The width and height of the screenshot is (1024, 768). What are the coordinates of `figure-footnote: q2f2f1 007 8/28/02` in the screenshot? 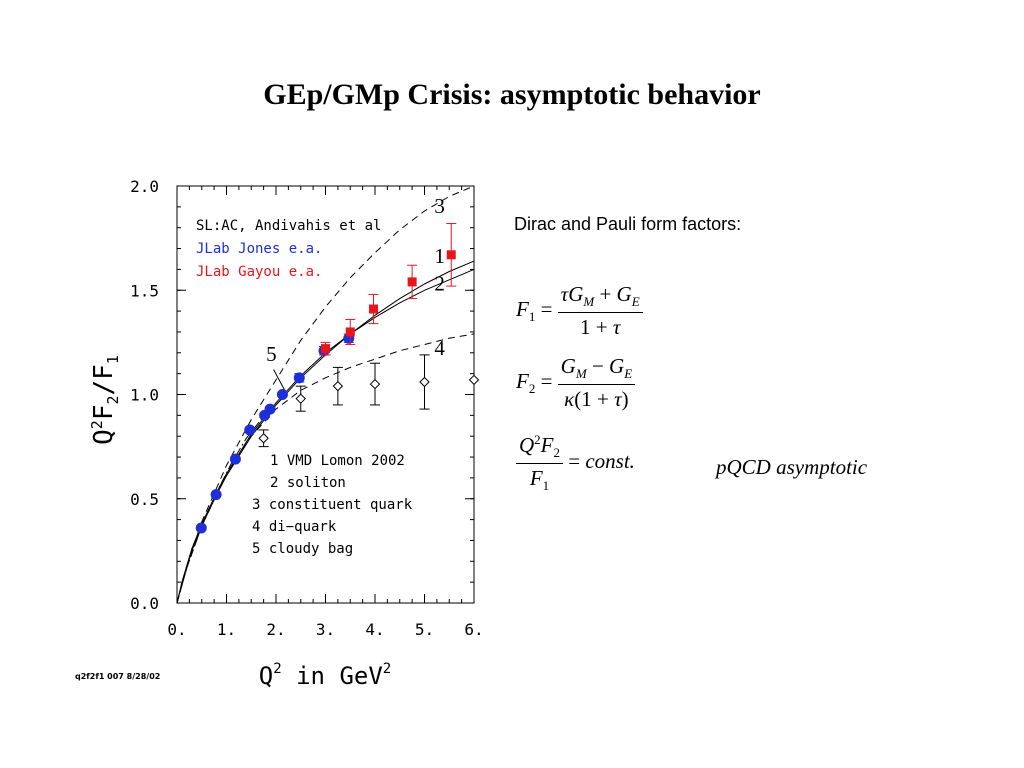 It's located at (118, 676).